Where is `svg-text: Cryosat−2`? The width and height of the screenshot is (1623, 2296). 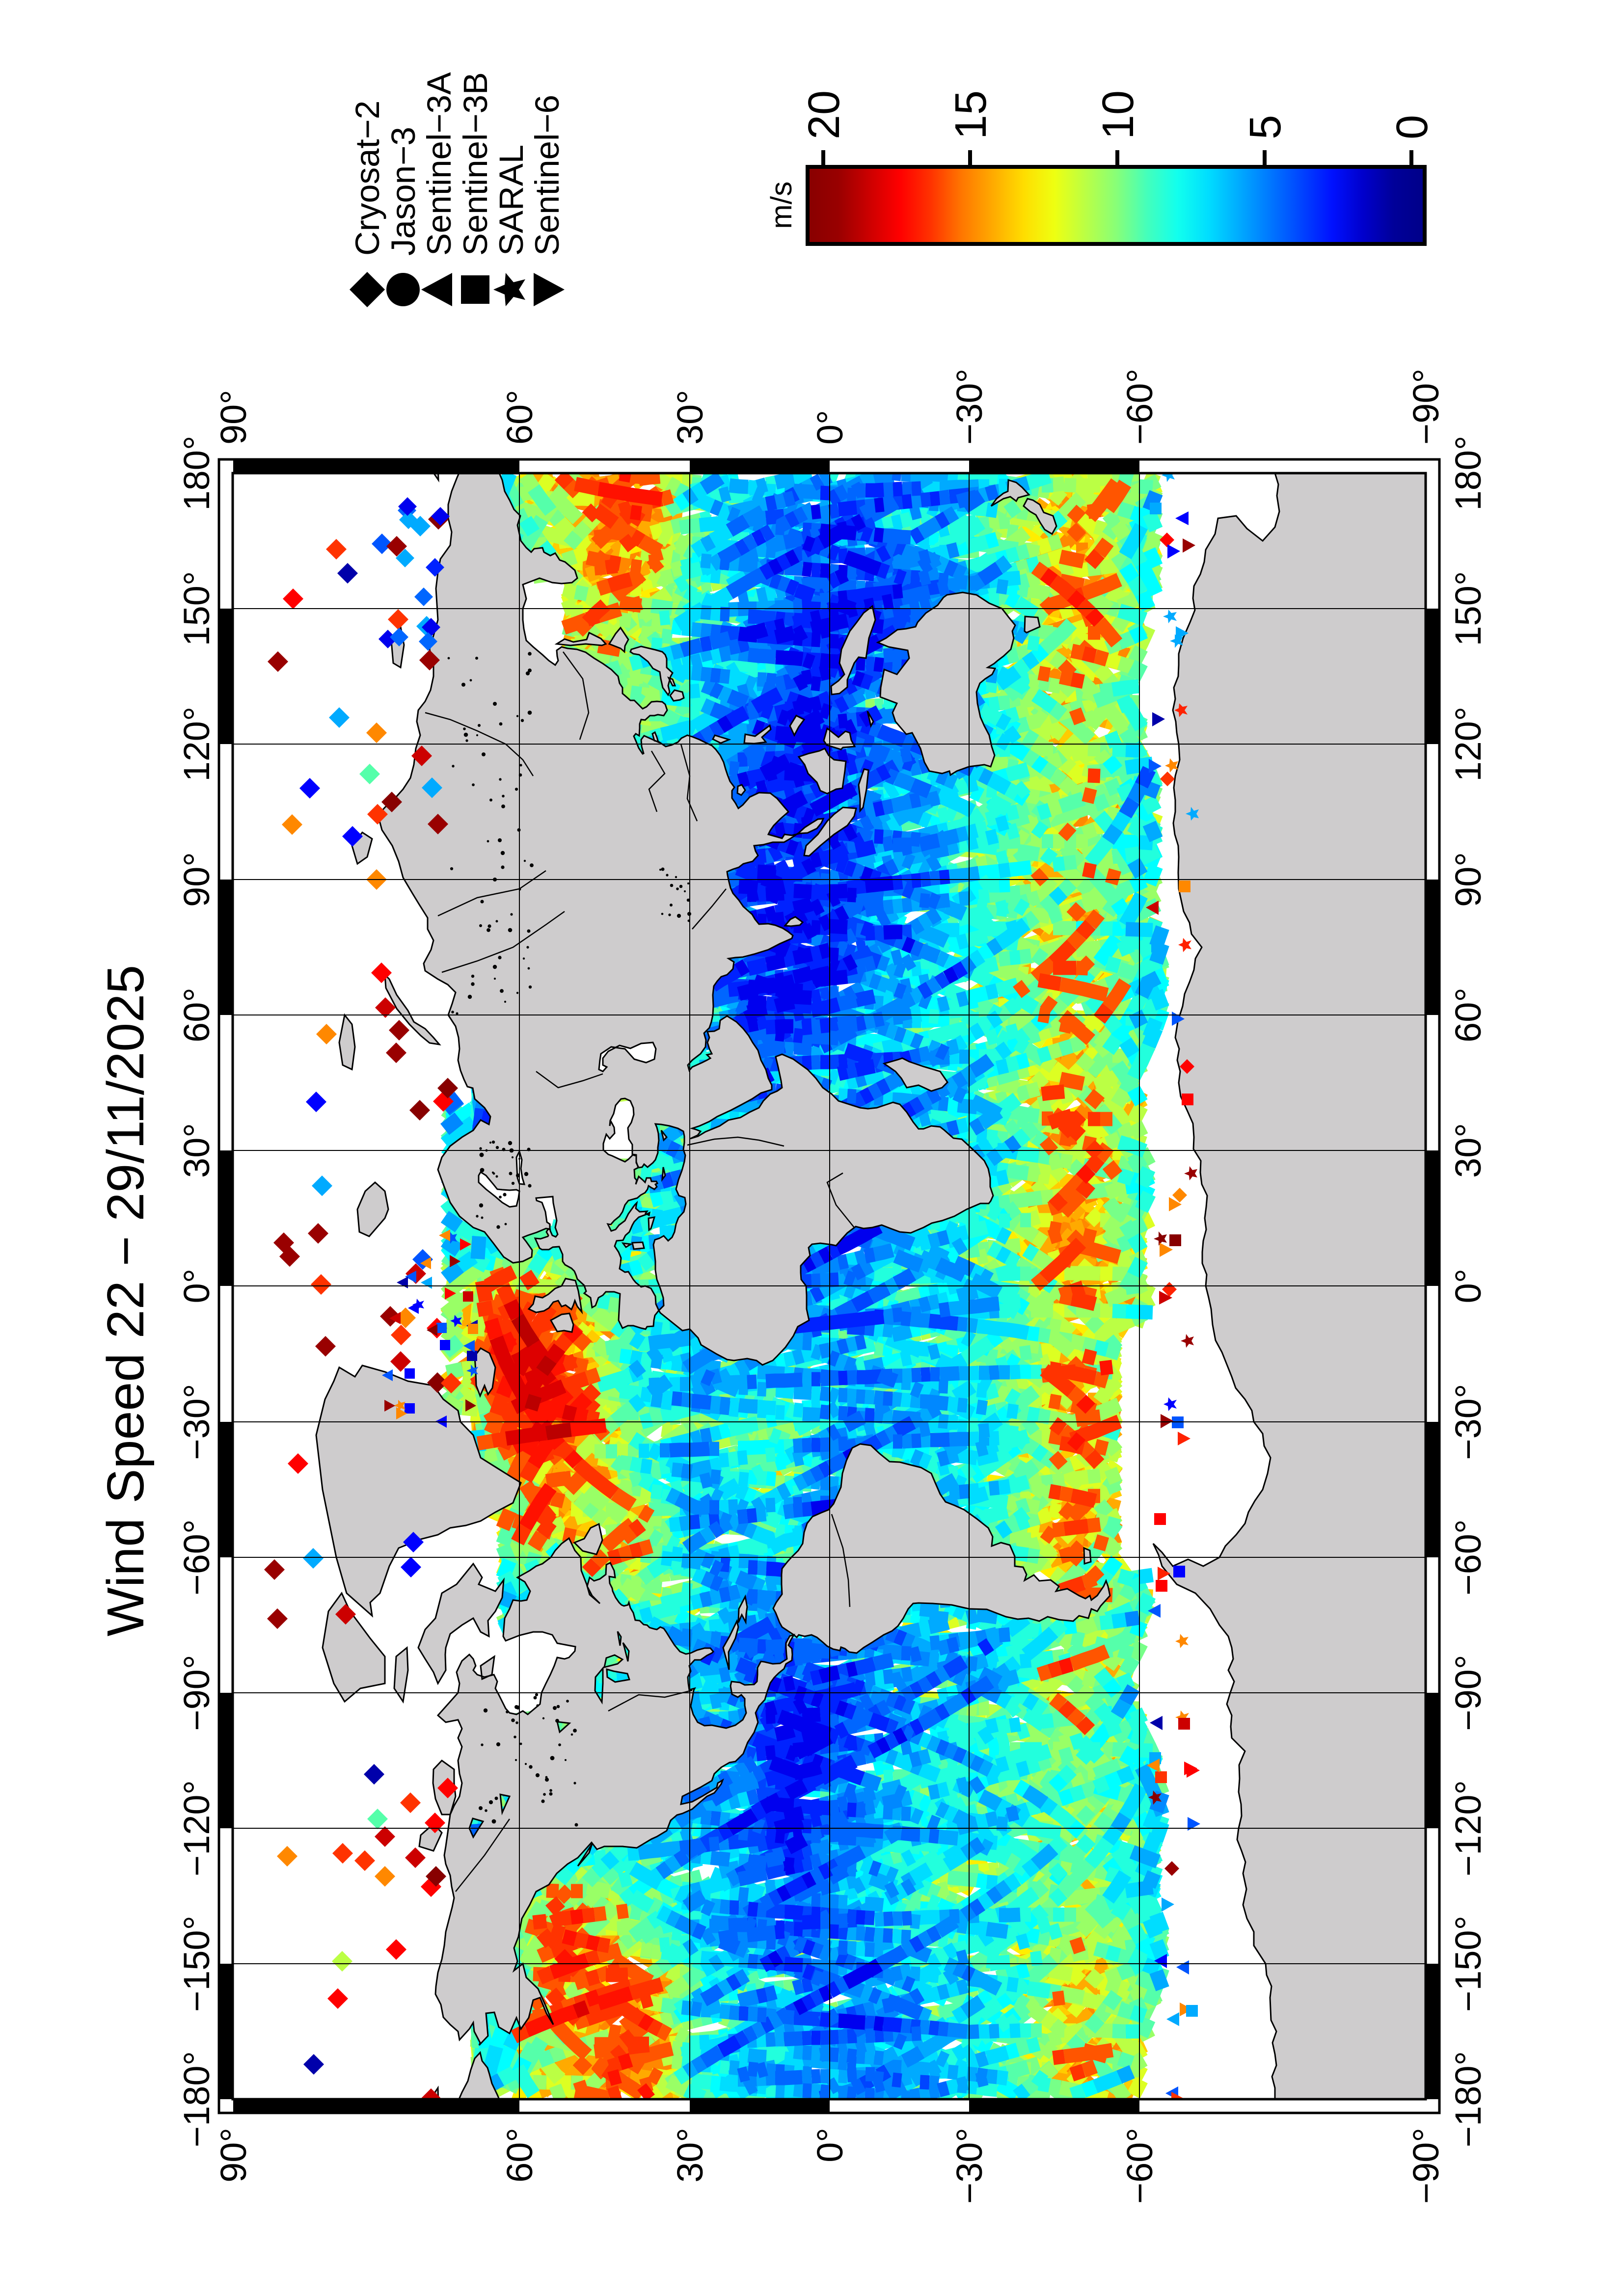 svg-text: Cryosat−2 is located at coordinates (367, 179).